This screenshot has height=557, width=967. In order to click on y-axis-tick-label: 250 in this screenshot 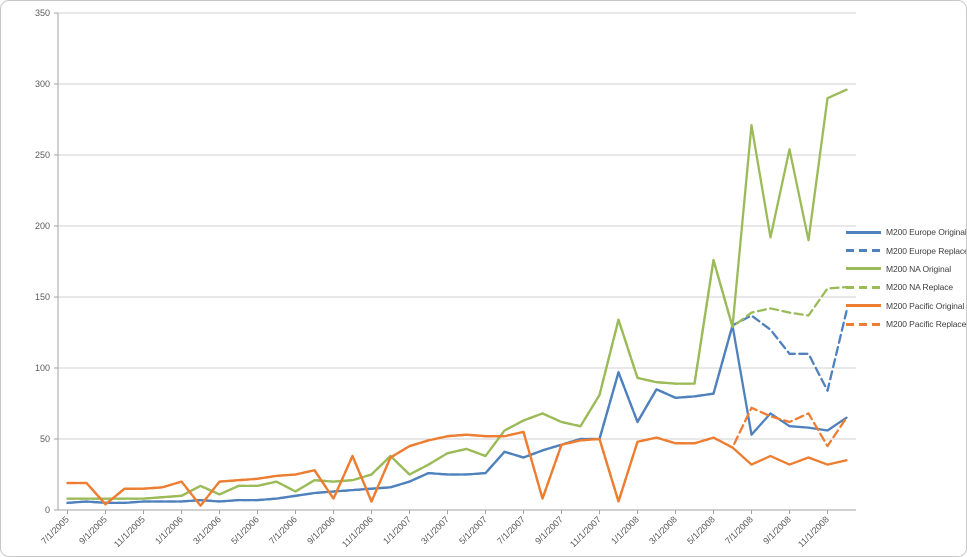, I will do `click(42, 155)`.